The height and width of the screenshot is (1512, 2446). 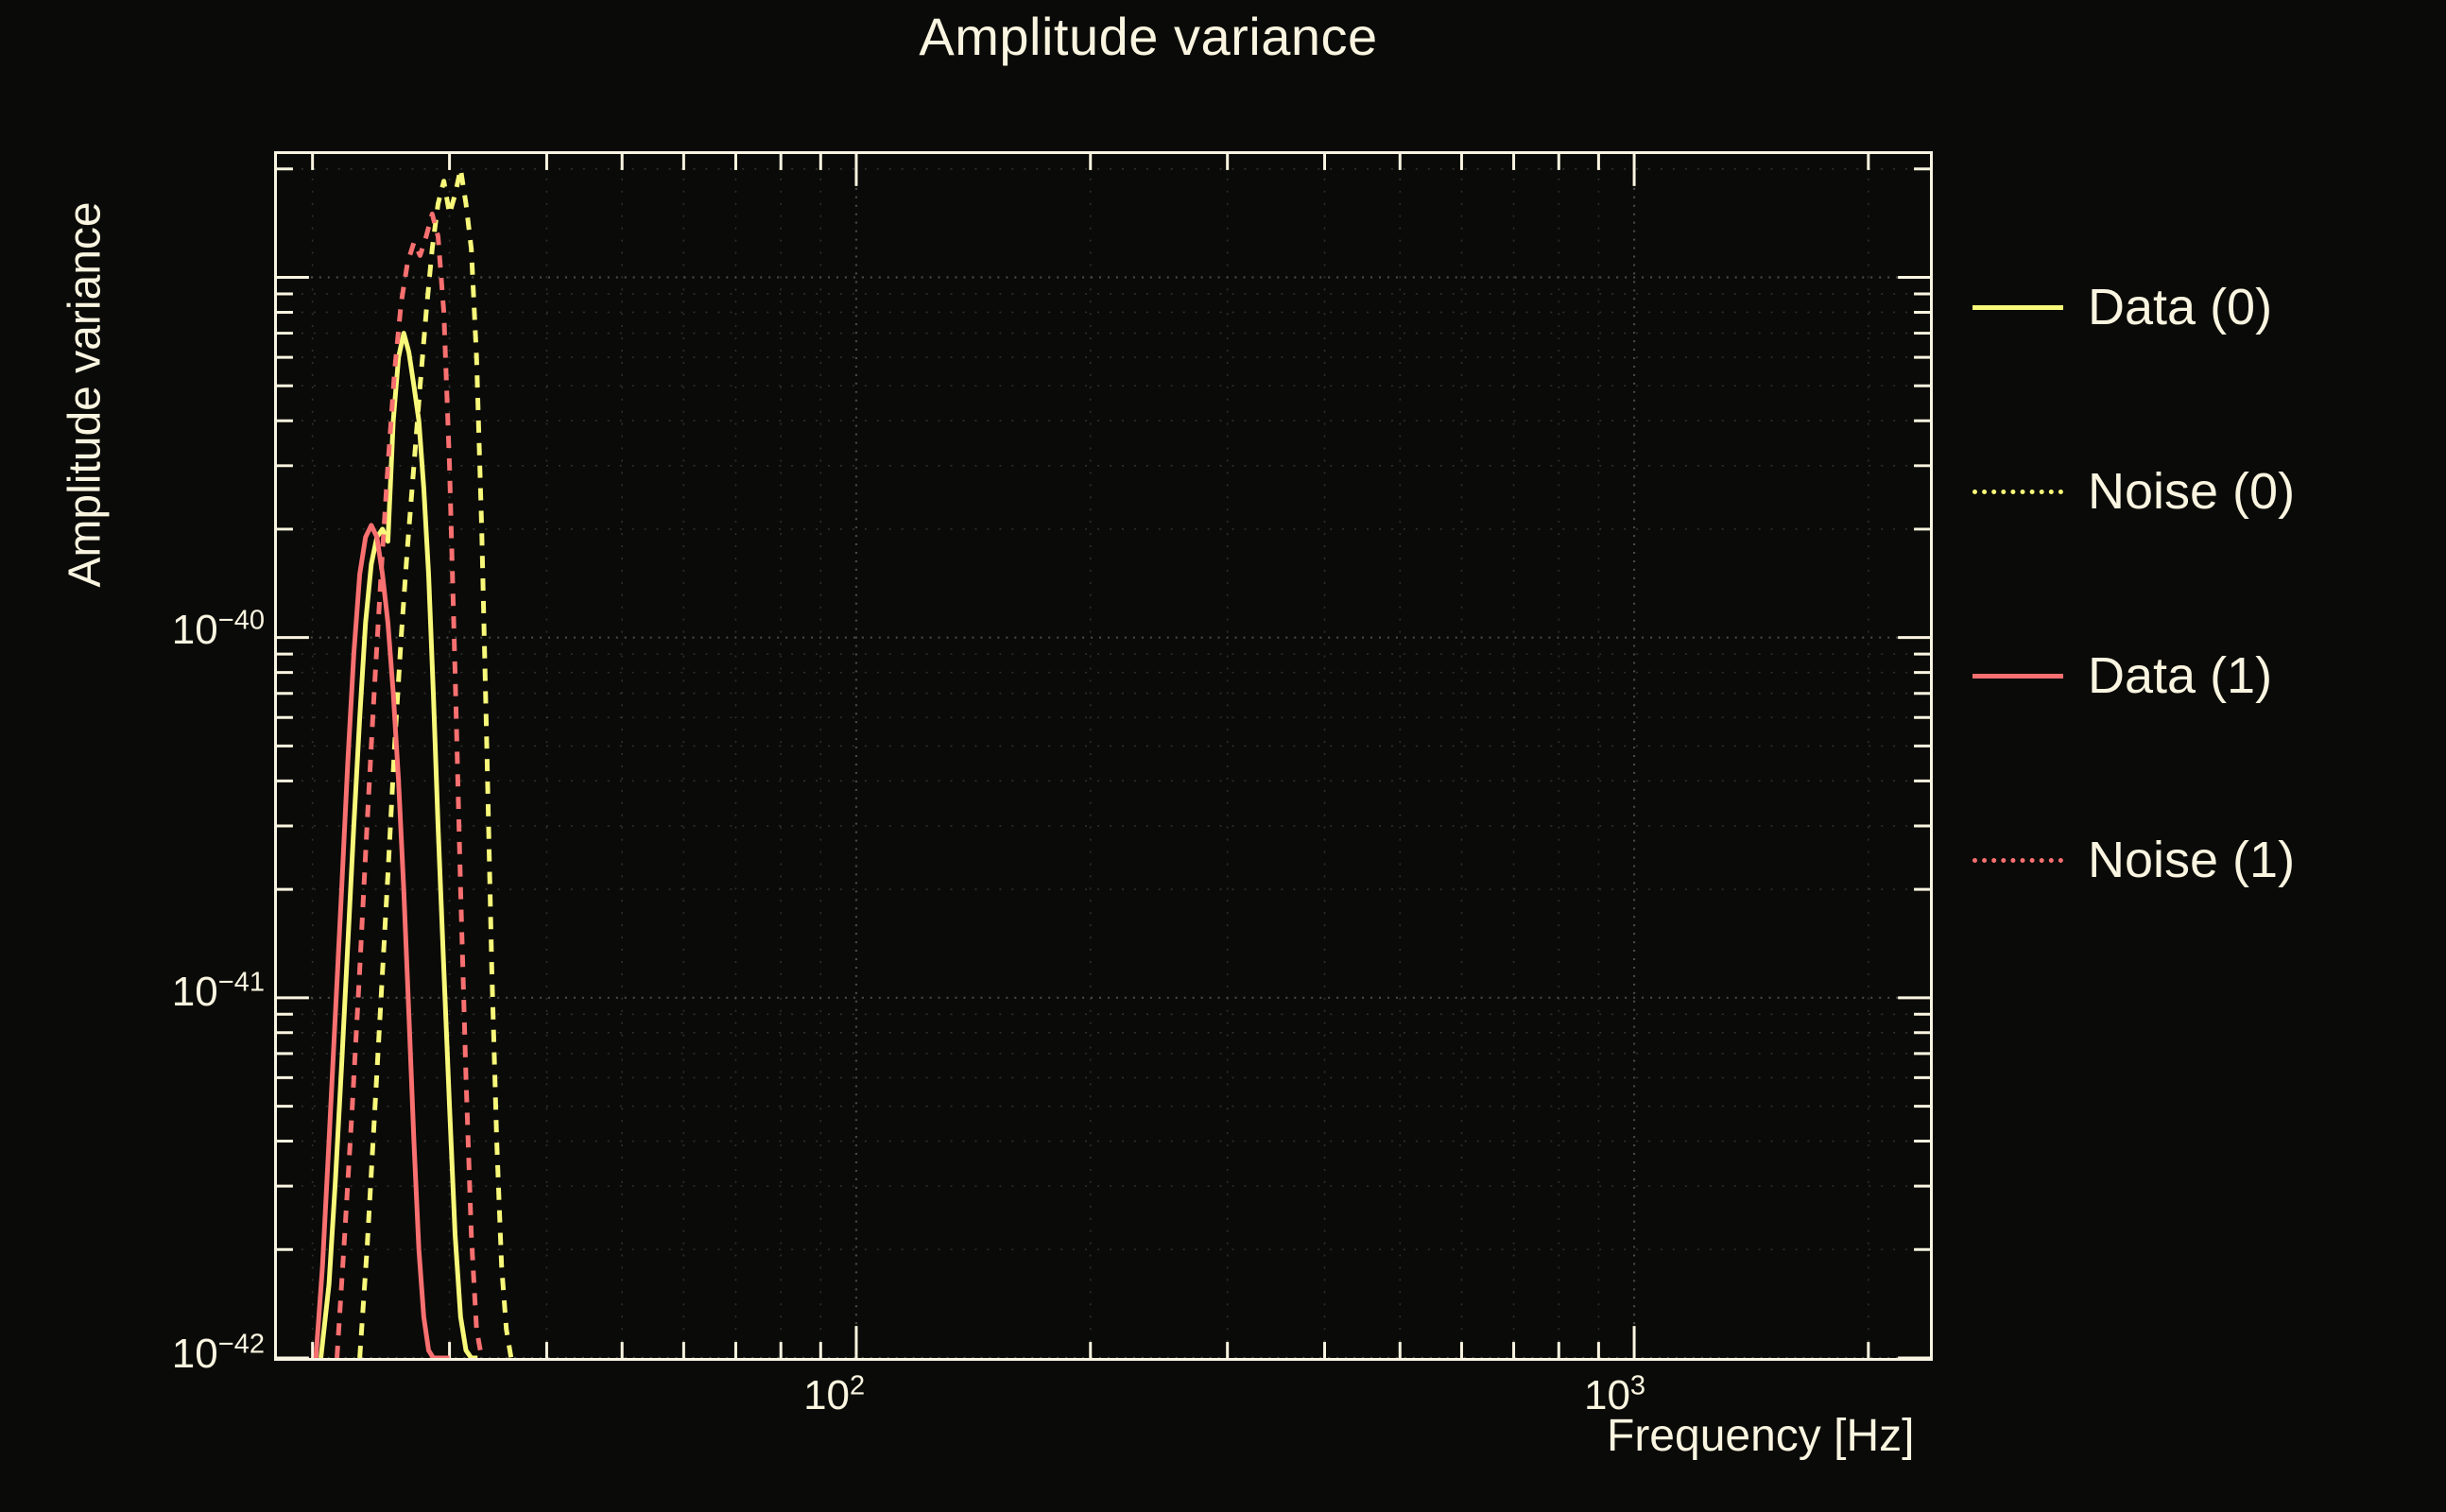 I want to click on y-tick-label: 10−40, so click(x=197, y=630).